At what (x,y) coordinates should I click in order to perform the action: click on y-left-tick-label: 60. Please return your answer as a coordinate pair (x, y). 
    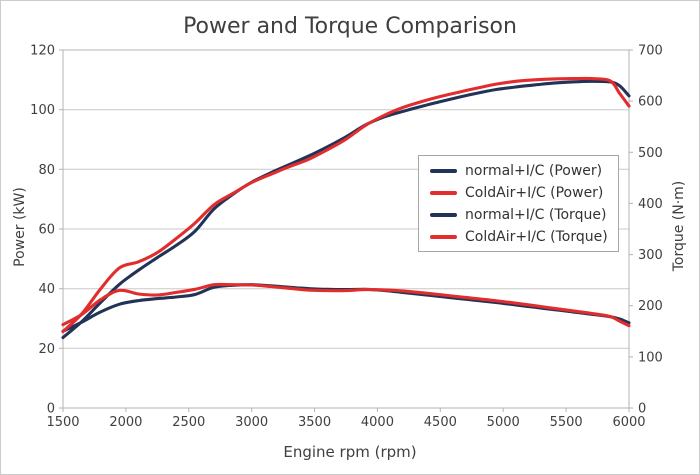
    Looking at the image, I should click on (46, 230).